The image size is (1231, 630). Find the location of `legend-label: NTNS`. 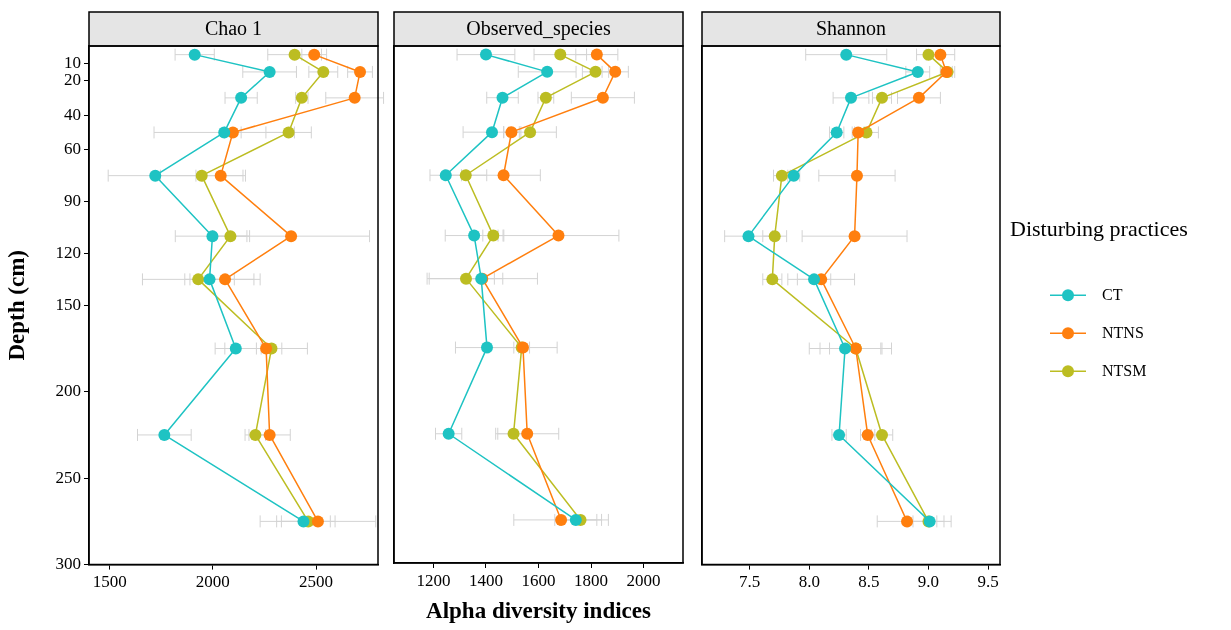

legend-label: NTNS is located at coordinates (1123, 332).